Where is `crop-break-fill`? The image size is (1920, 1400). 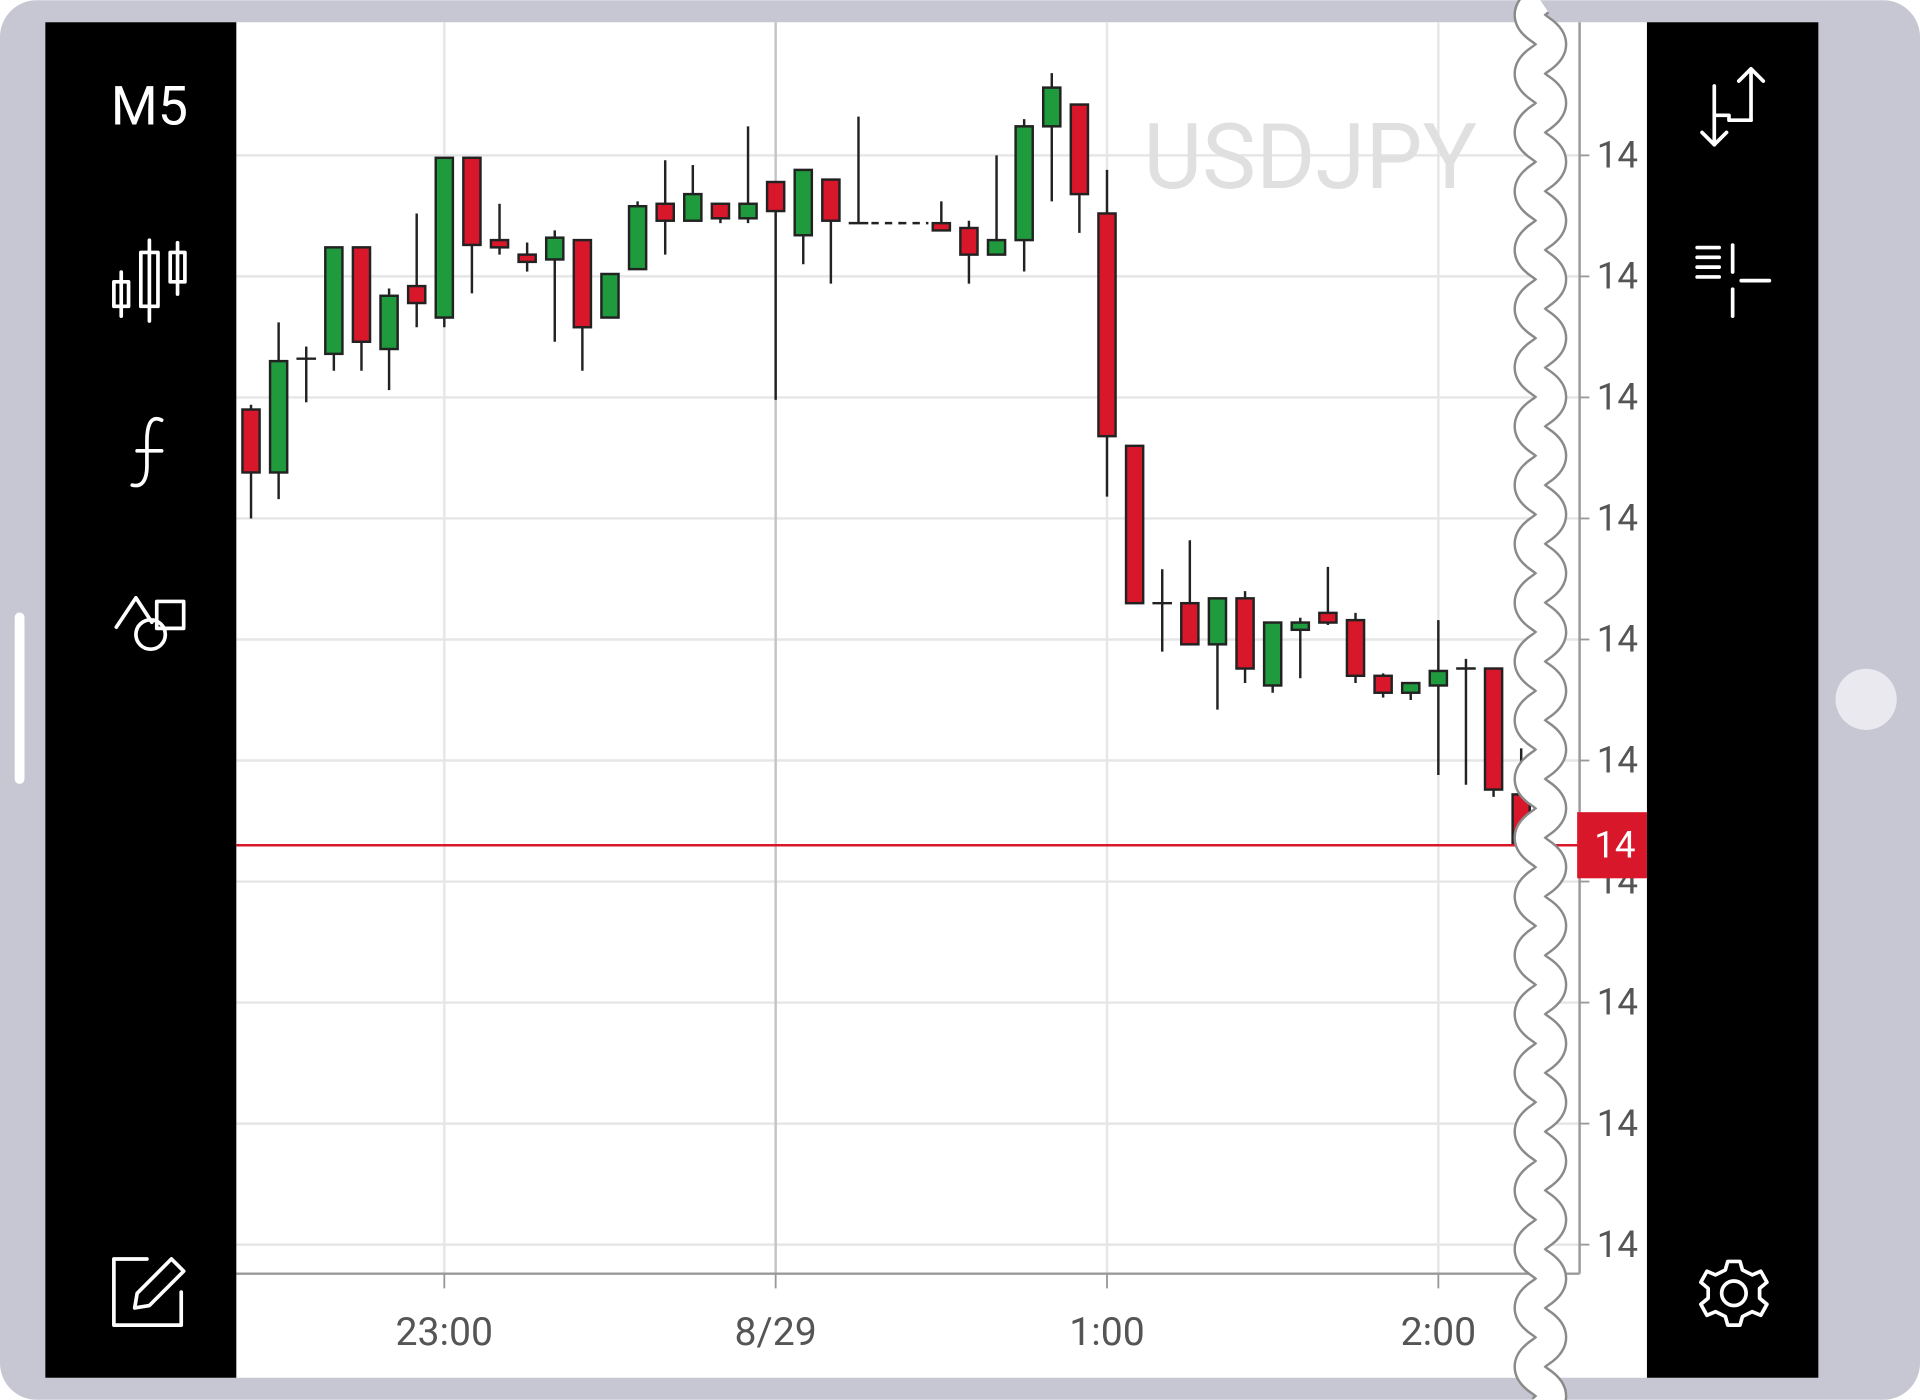
crop-break-fill is located at coordinates (1540, 700).